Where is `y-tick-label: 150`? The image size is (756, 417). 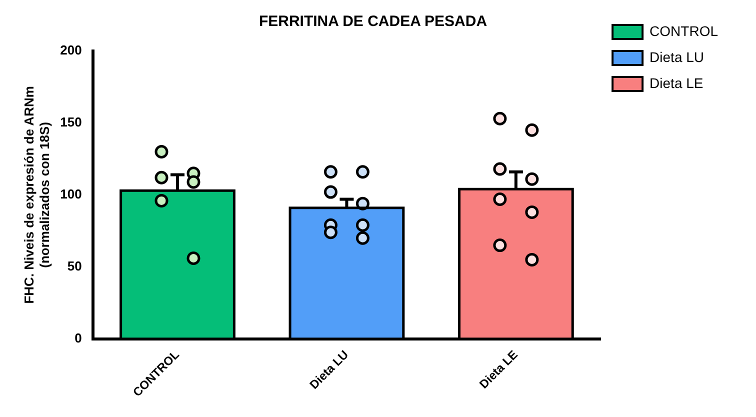 y-tick-label: 150 is located at coordinates (71, 122).